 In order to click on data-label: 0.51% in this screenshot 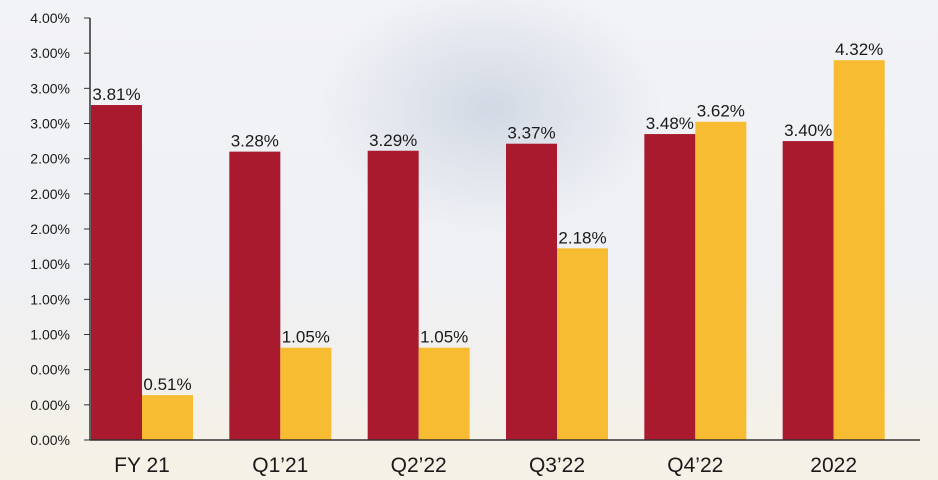, I will do `click(167, 384)`.